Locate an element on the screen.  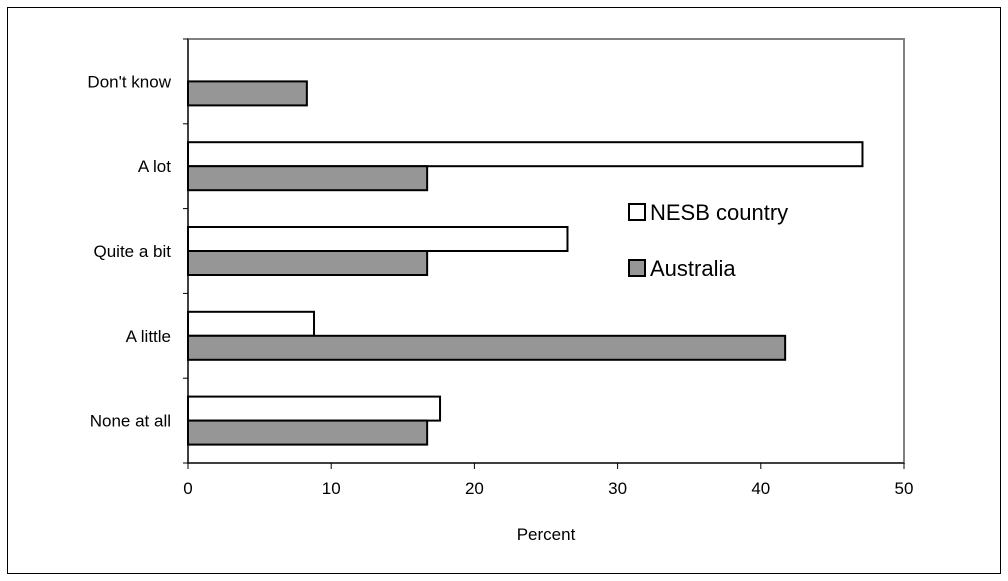
x-tick-label: 40 is located at coordinates (760, 488).